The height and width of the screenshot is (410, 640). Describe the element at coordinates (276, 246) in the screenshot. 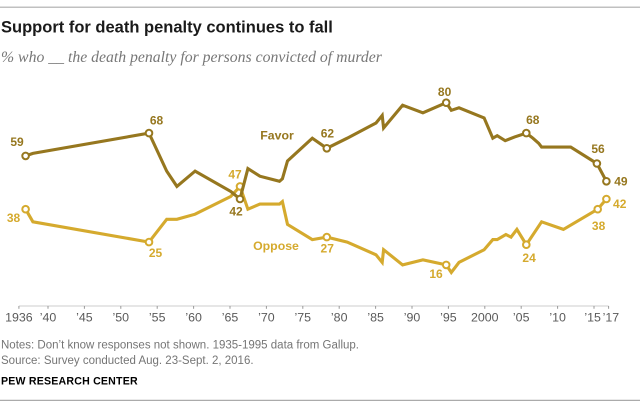

I see `svg-text: Oppose` at that location.